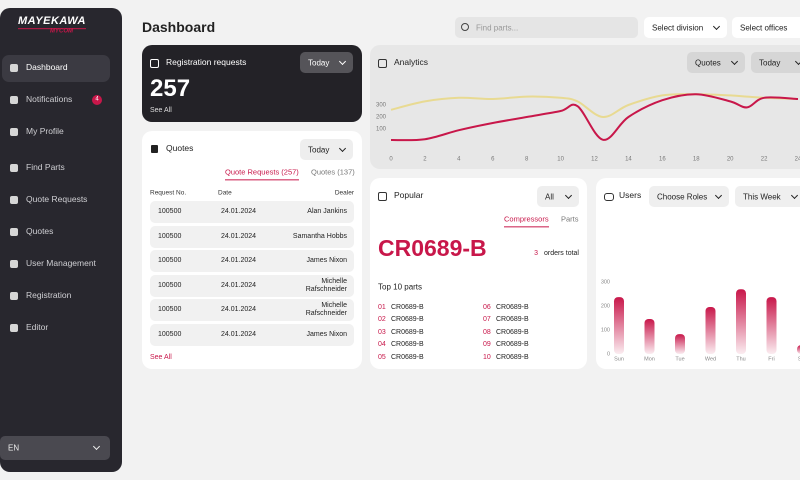  What do you see at coordinates (411, 62) in the screenshot?
I see `analytics-title: Analytics` at bounding box center [411, 62].